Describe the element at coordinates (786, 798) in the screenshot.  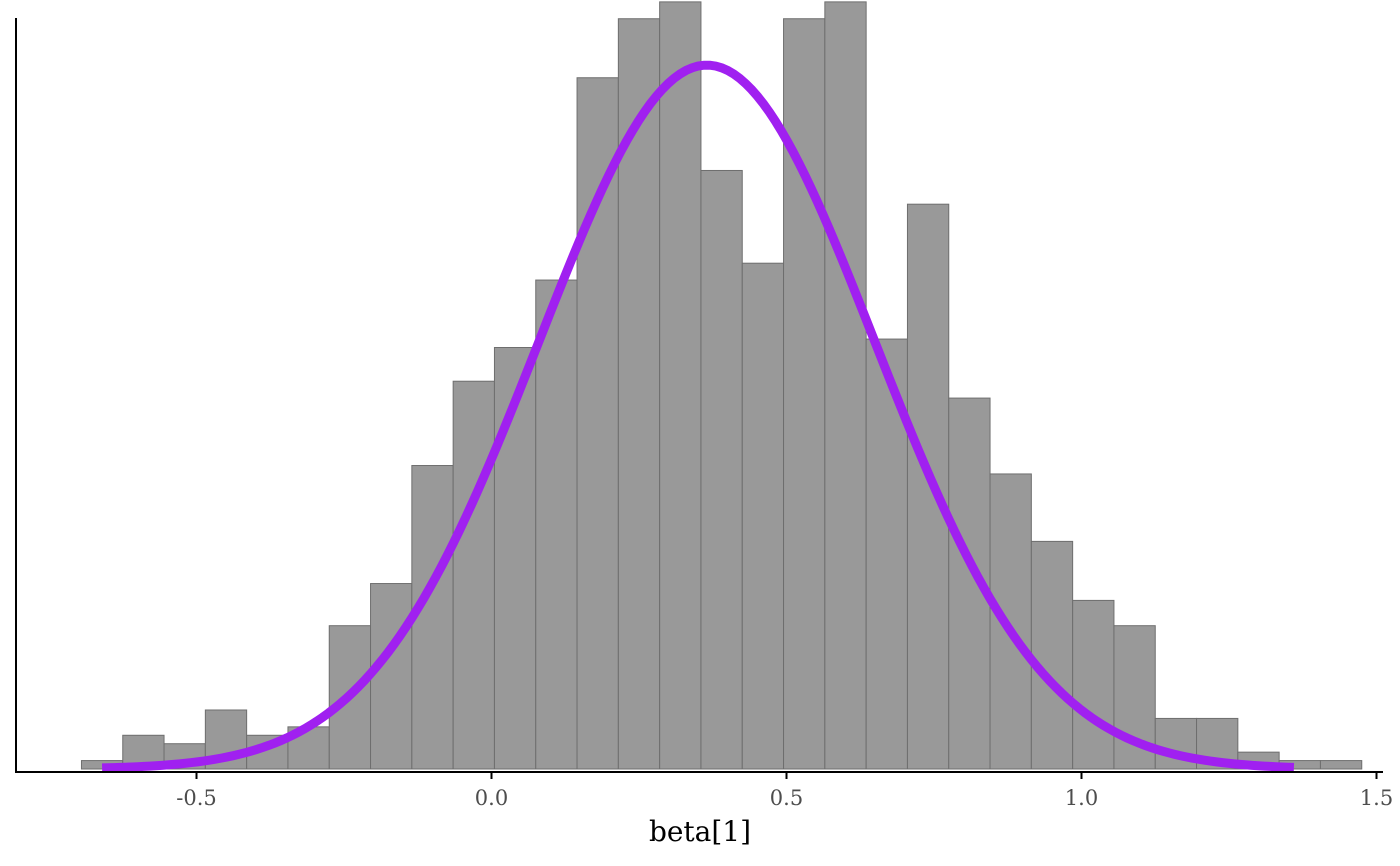
I see `x-tick-label: 0.5` at that location.